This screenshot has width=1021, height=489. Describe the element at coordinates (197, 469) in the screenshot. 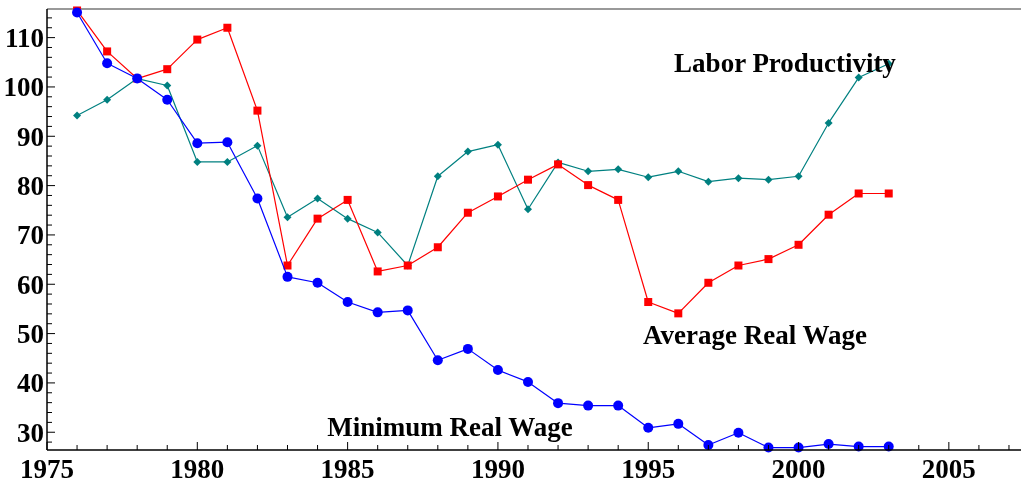

I see `x-tick-label: 1980` at that location.